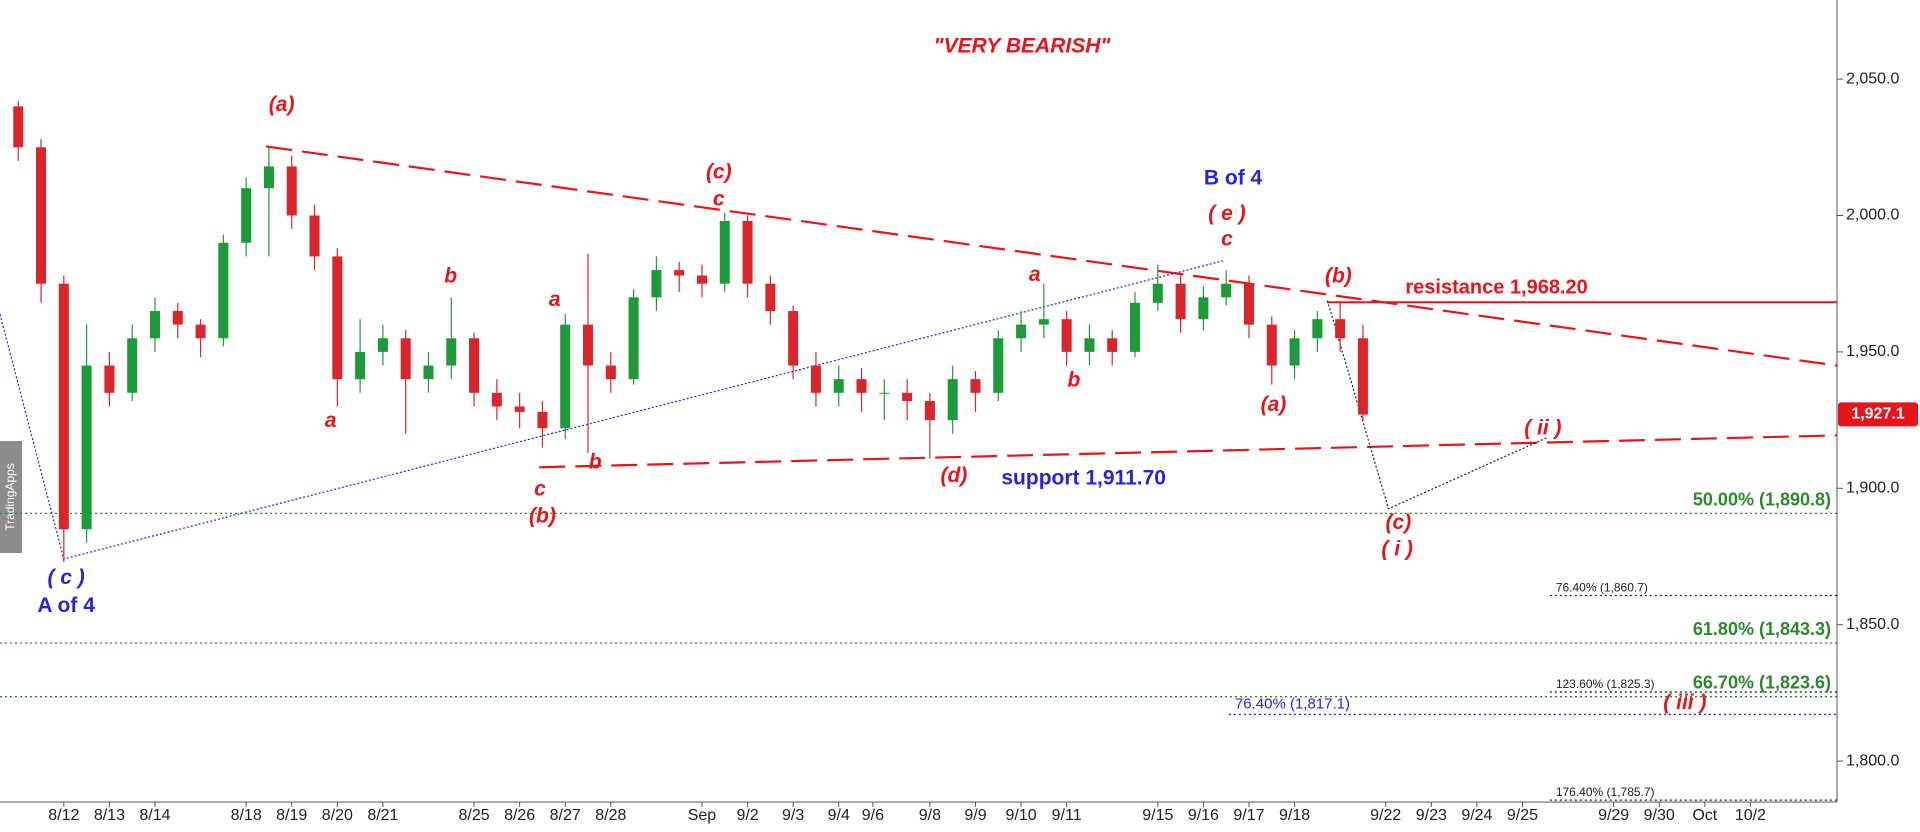 This screenshot has width=1920, height=832. I want to click on annotation: ( c ), so click(65, 577).